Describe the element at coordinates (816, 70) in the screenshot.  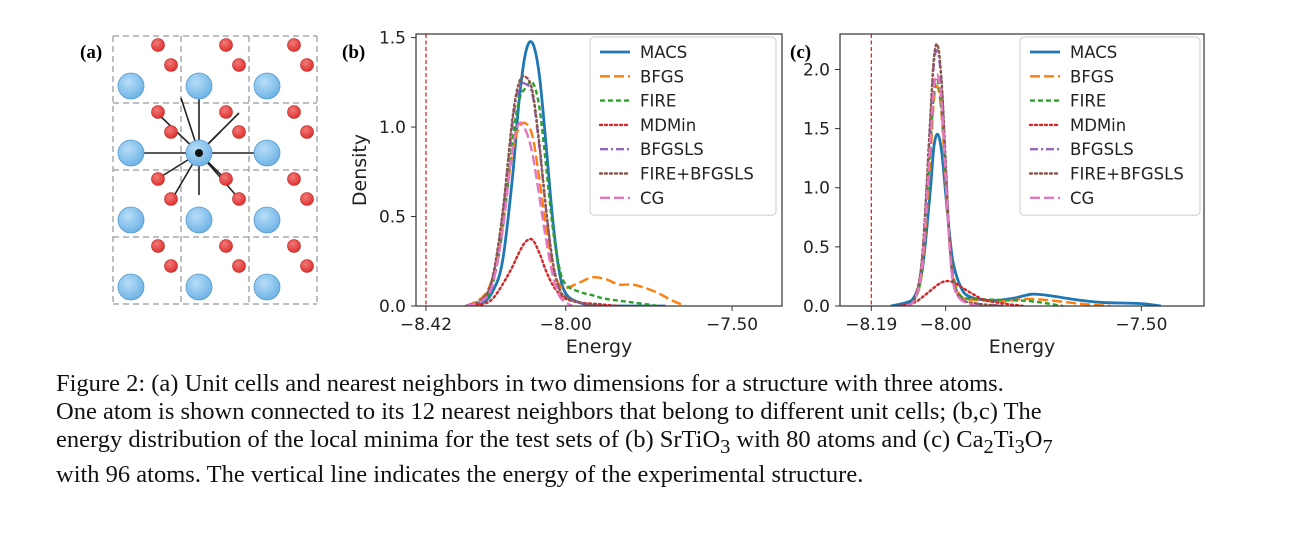
I see `y-tick-label: 2.0` at that location.